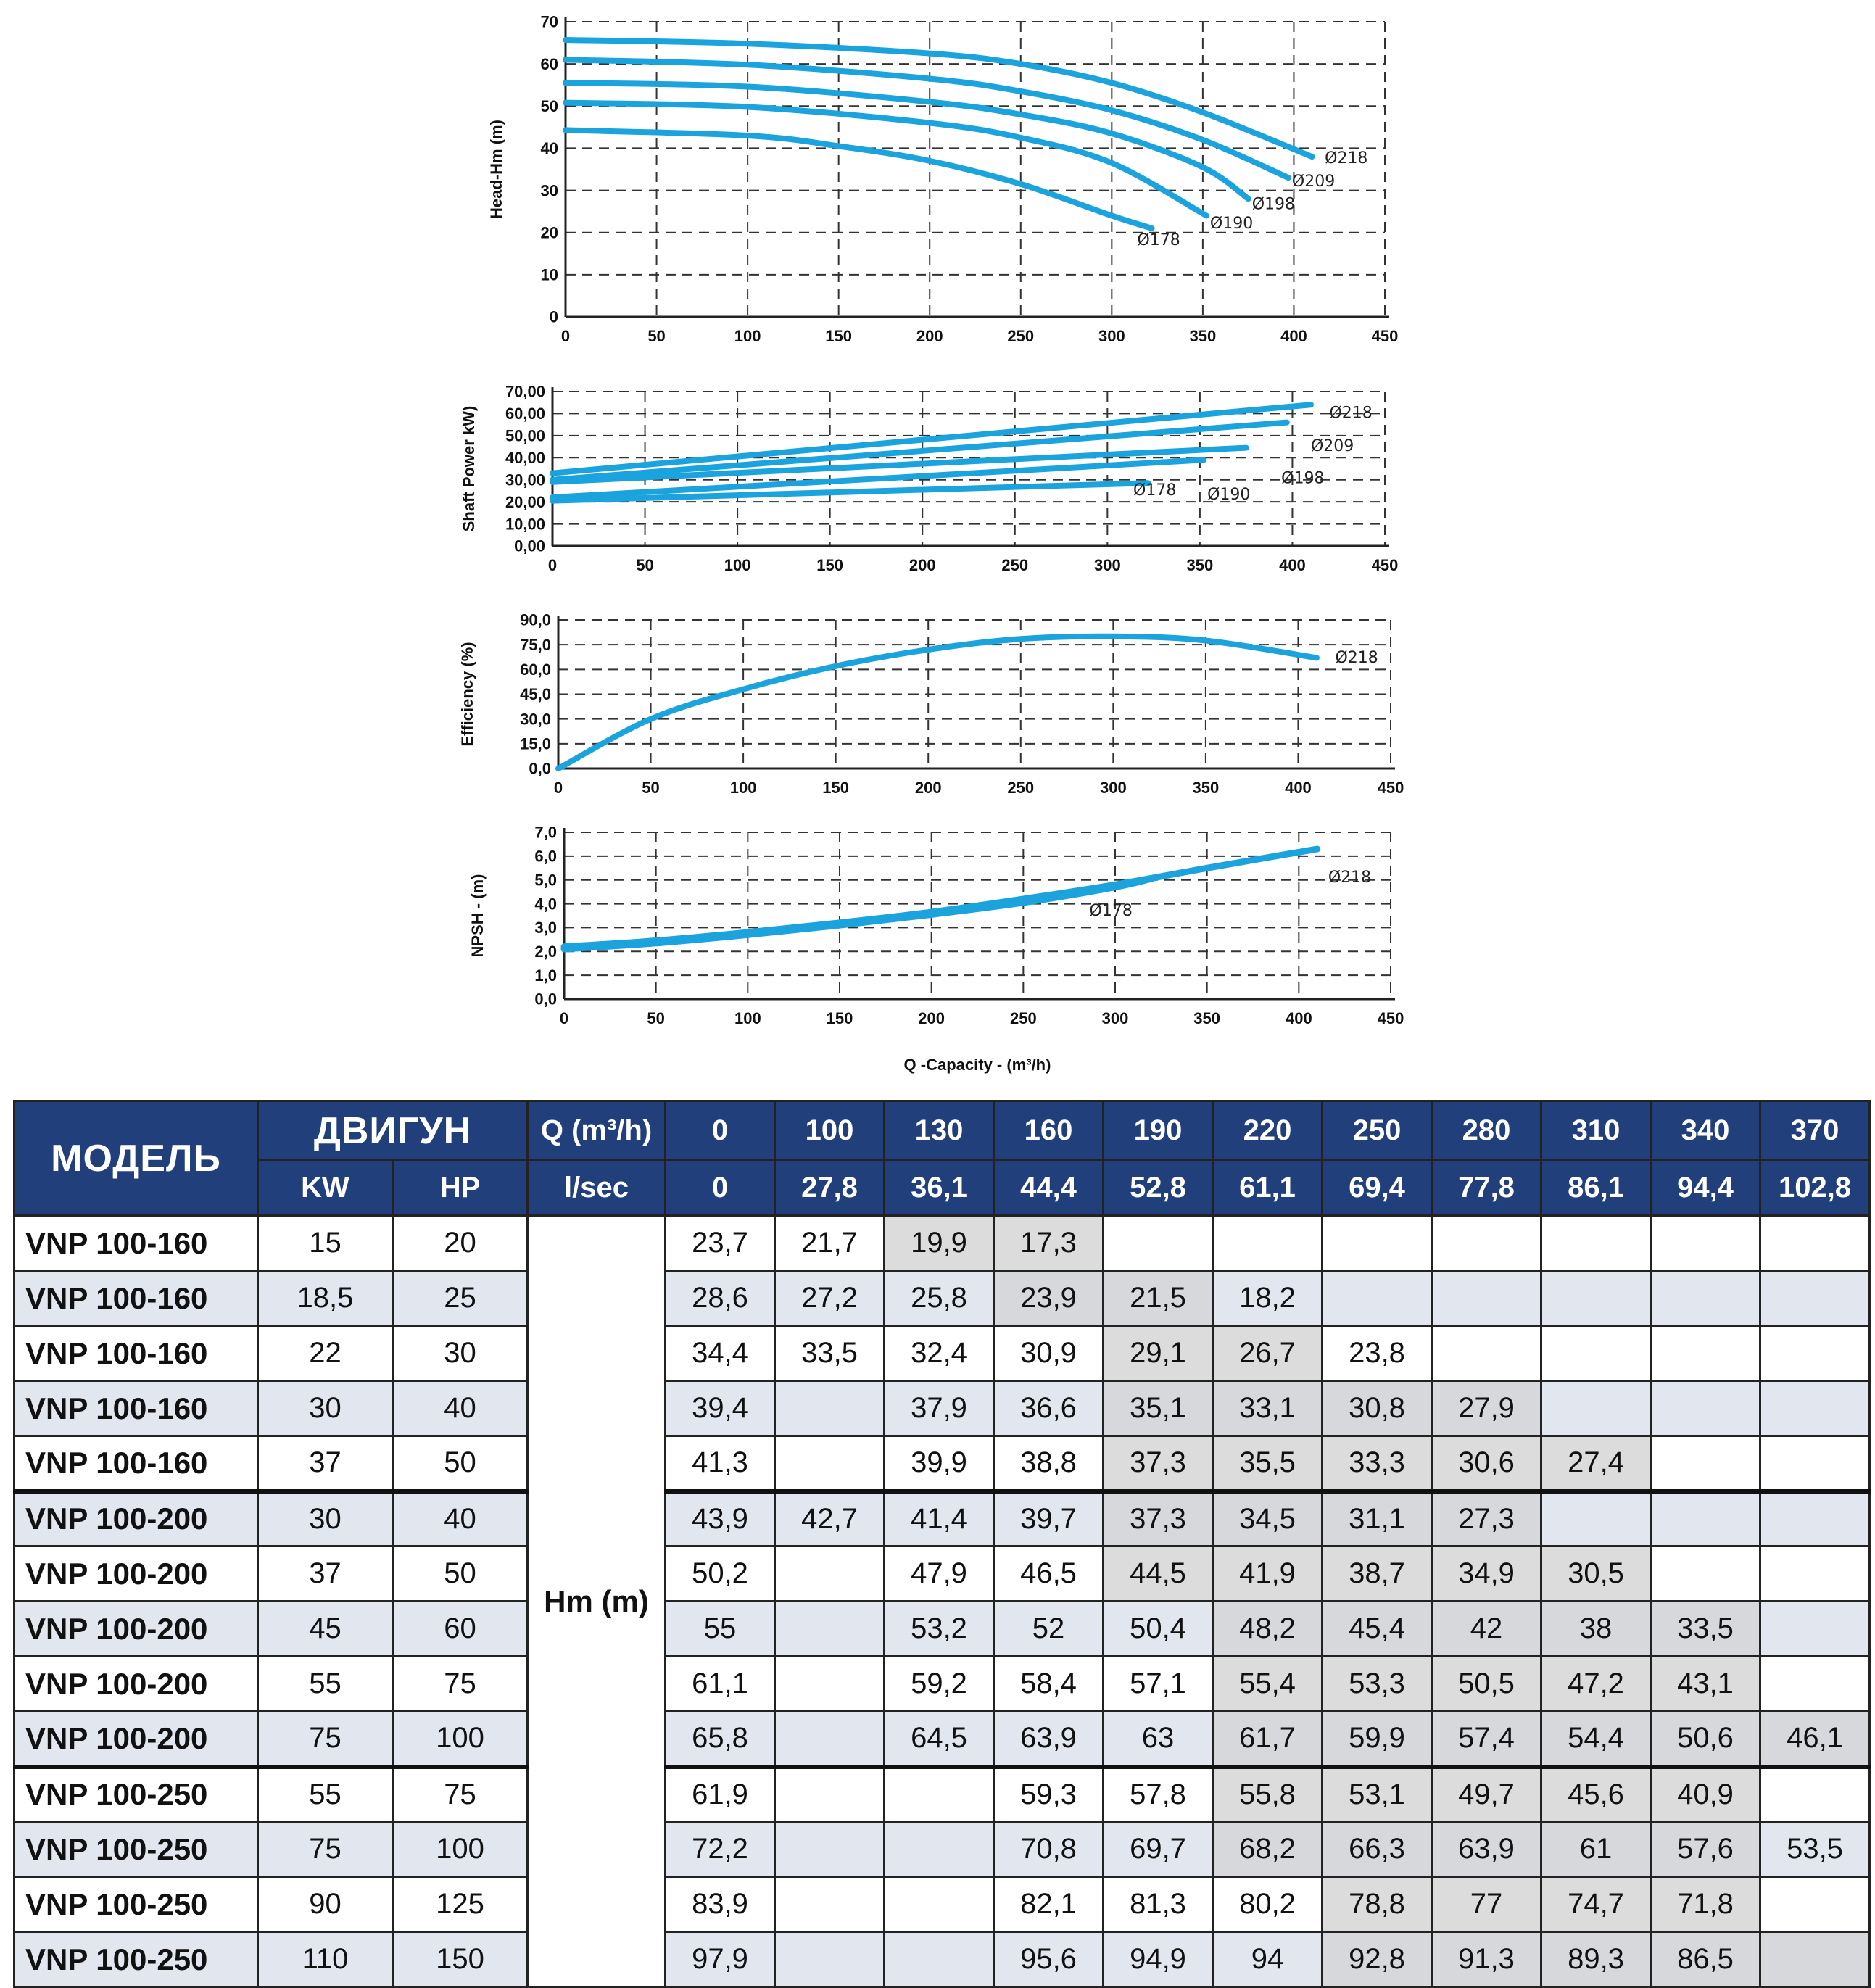 The width and height of the screenshot is (1875, 1988). Describe the element at coordinates (859, 913) in the screenshot. I see `series-line-Ø178` at that location.